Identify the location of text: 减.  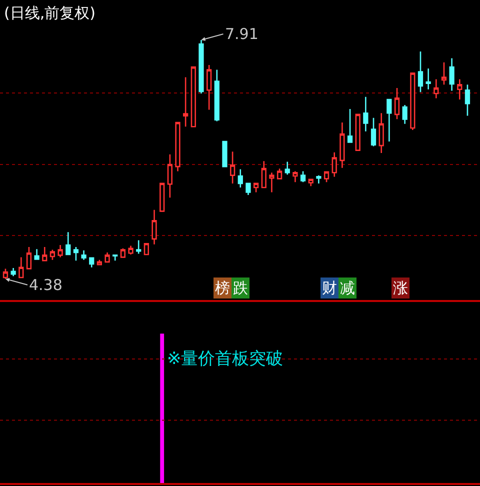
(347, 288).